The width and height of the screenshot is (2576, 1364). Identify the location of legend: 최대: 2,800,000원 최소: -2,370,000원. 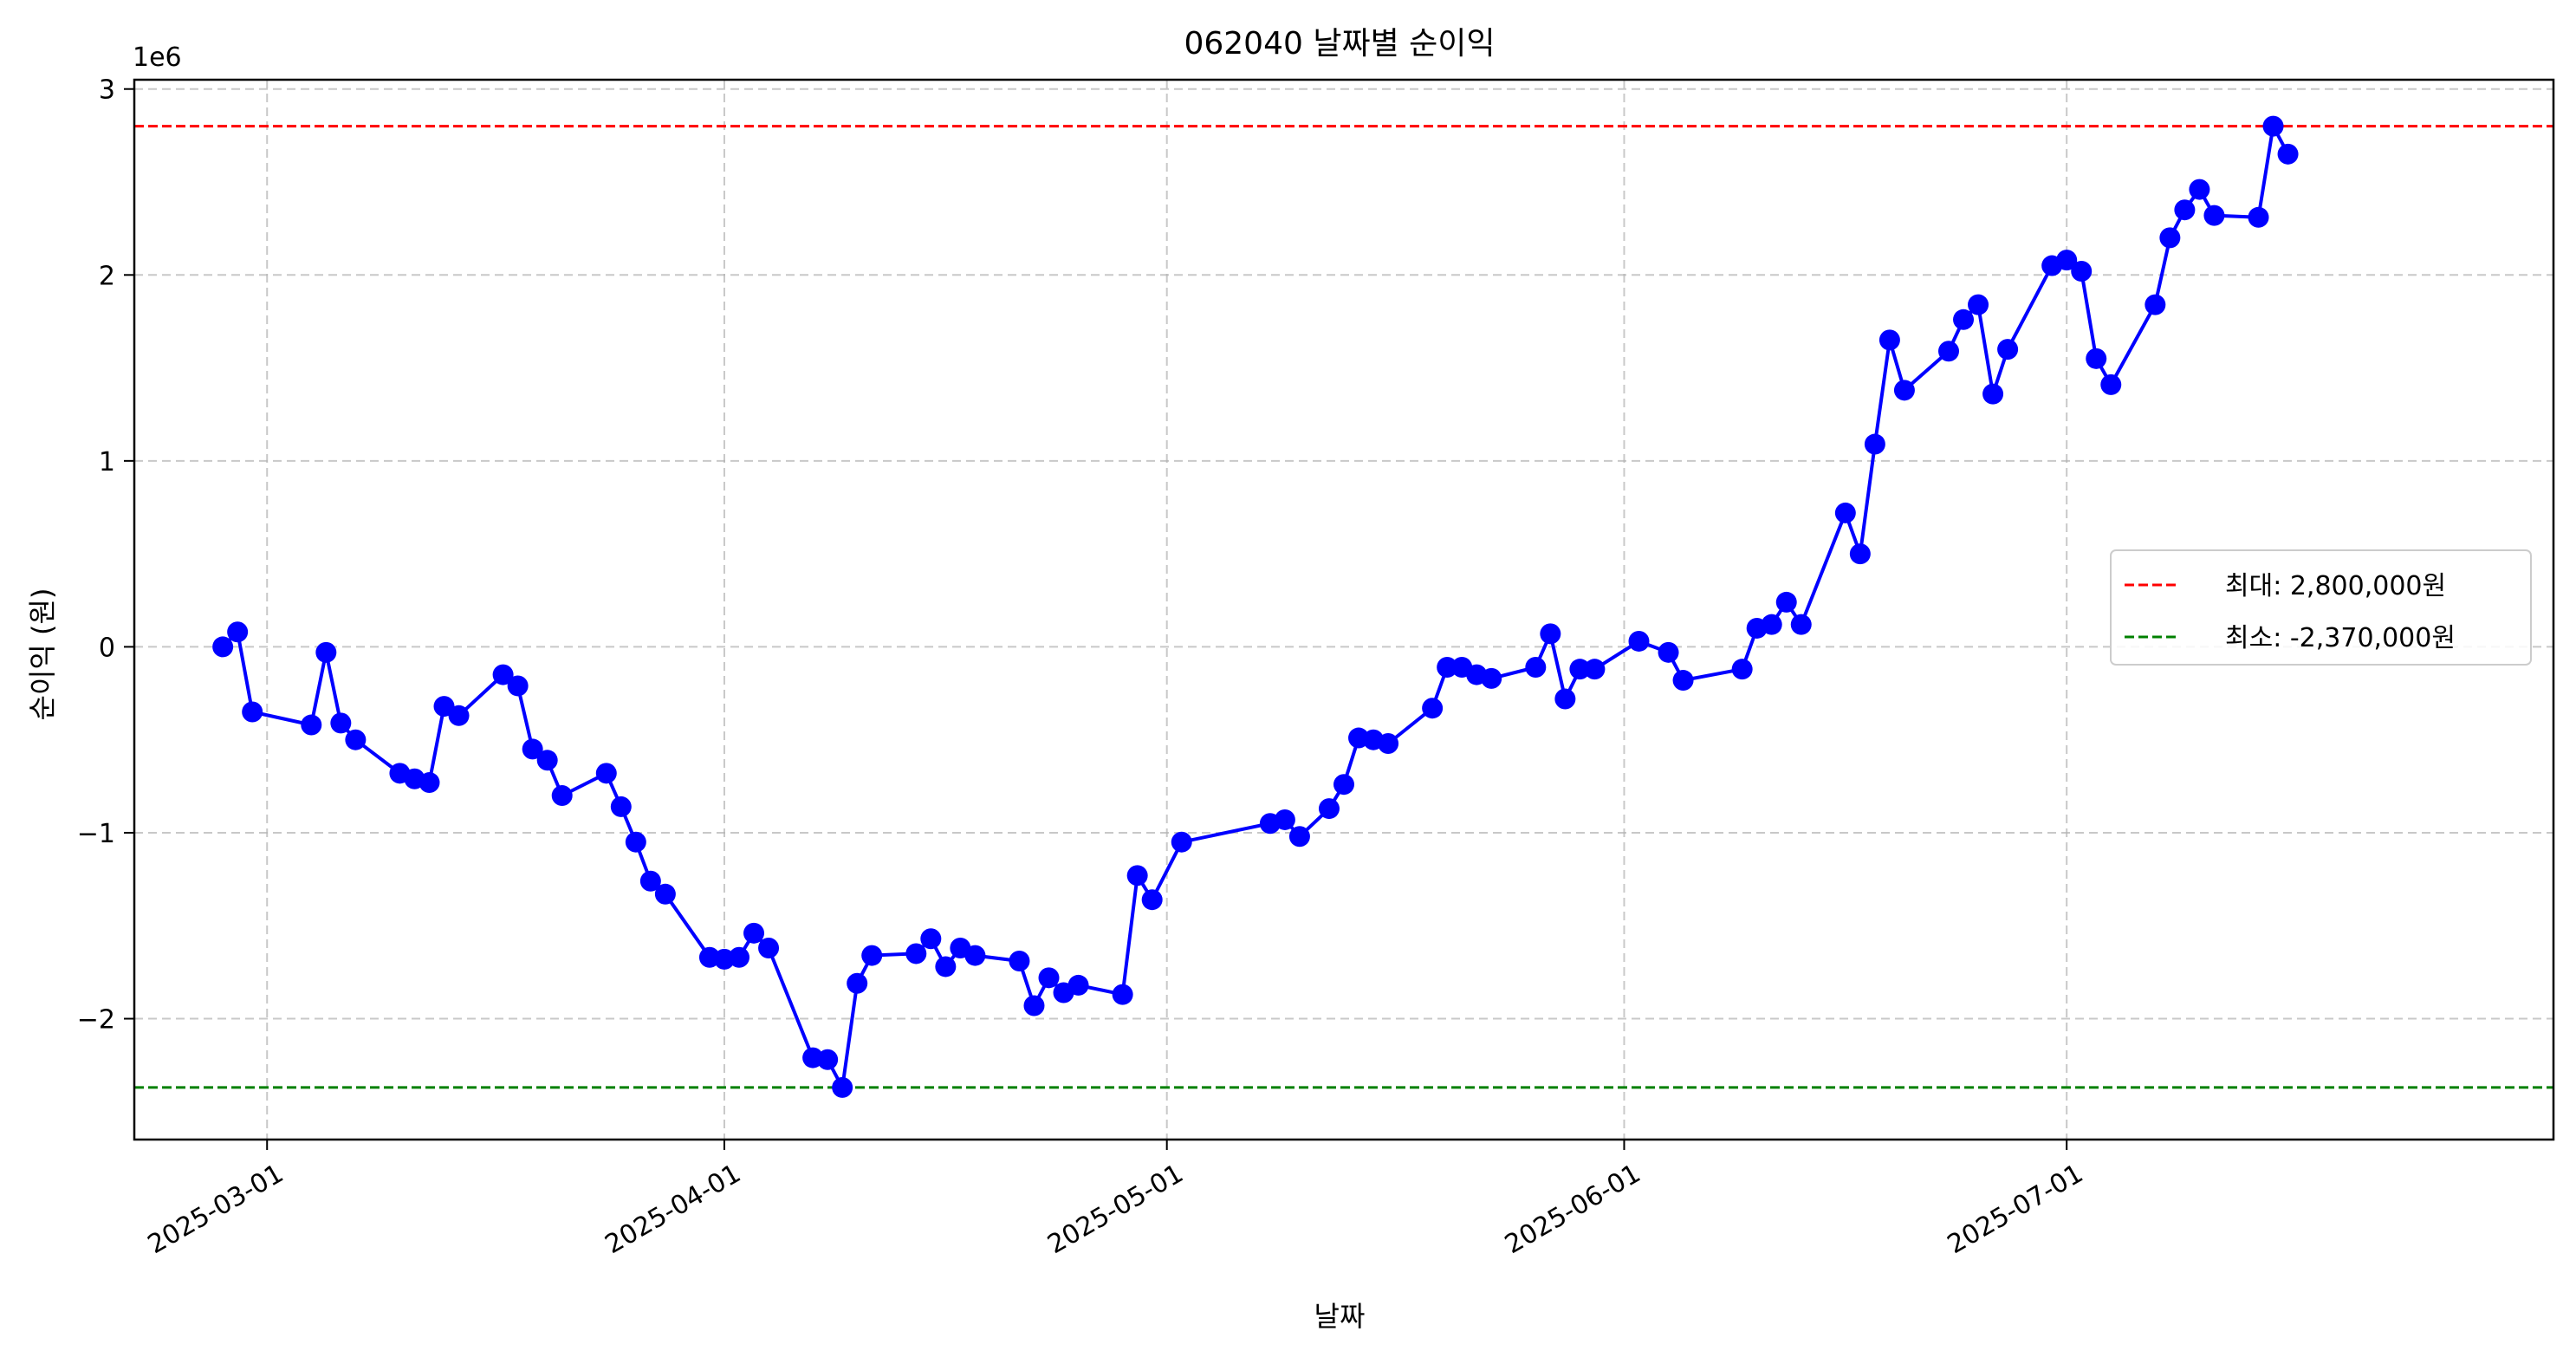
(2321, 608).